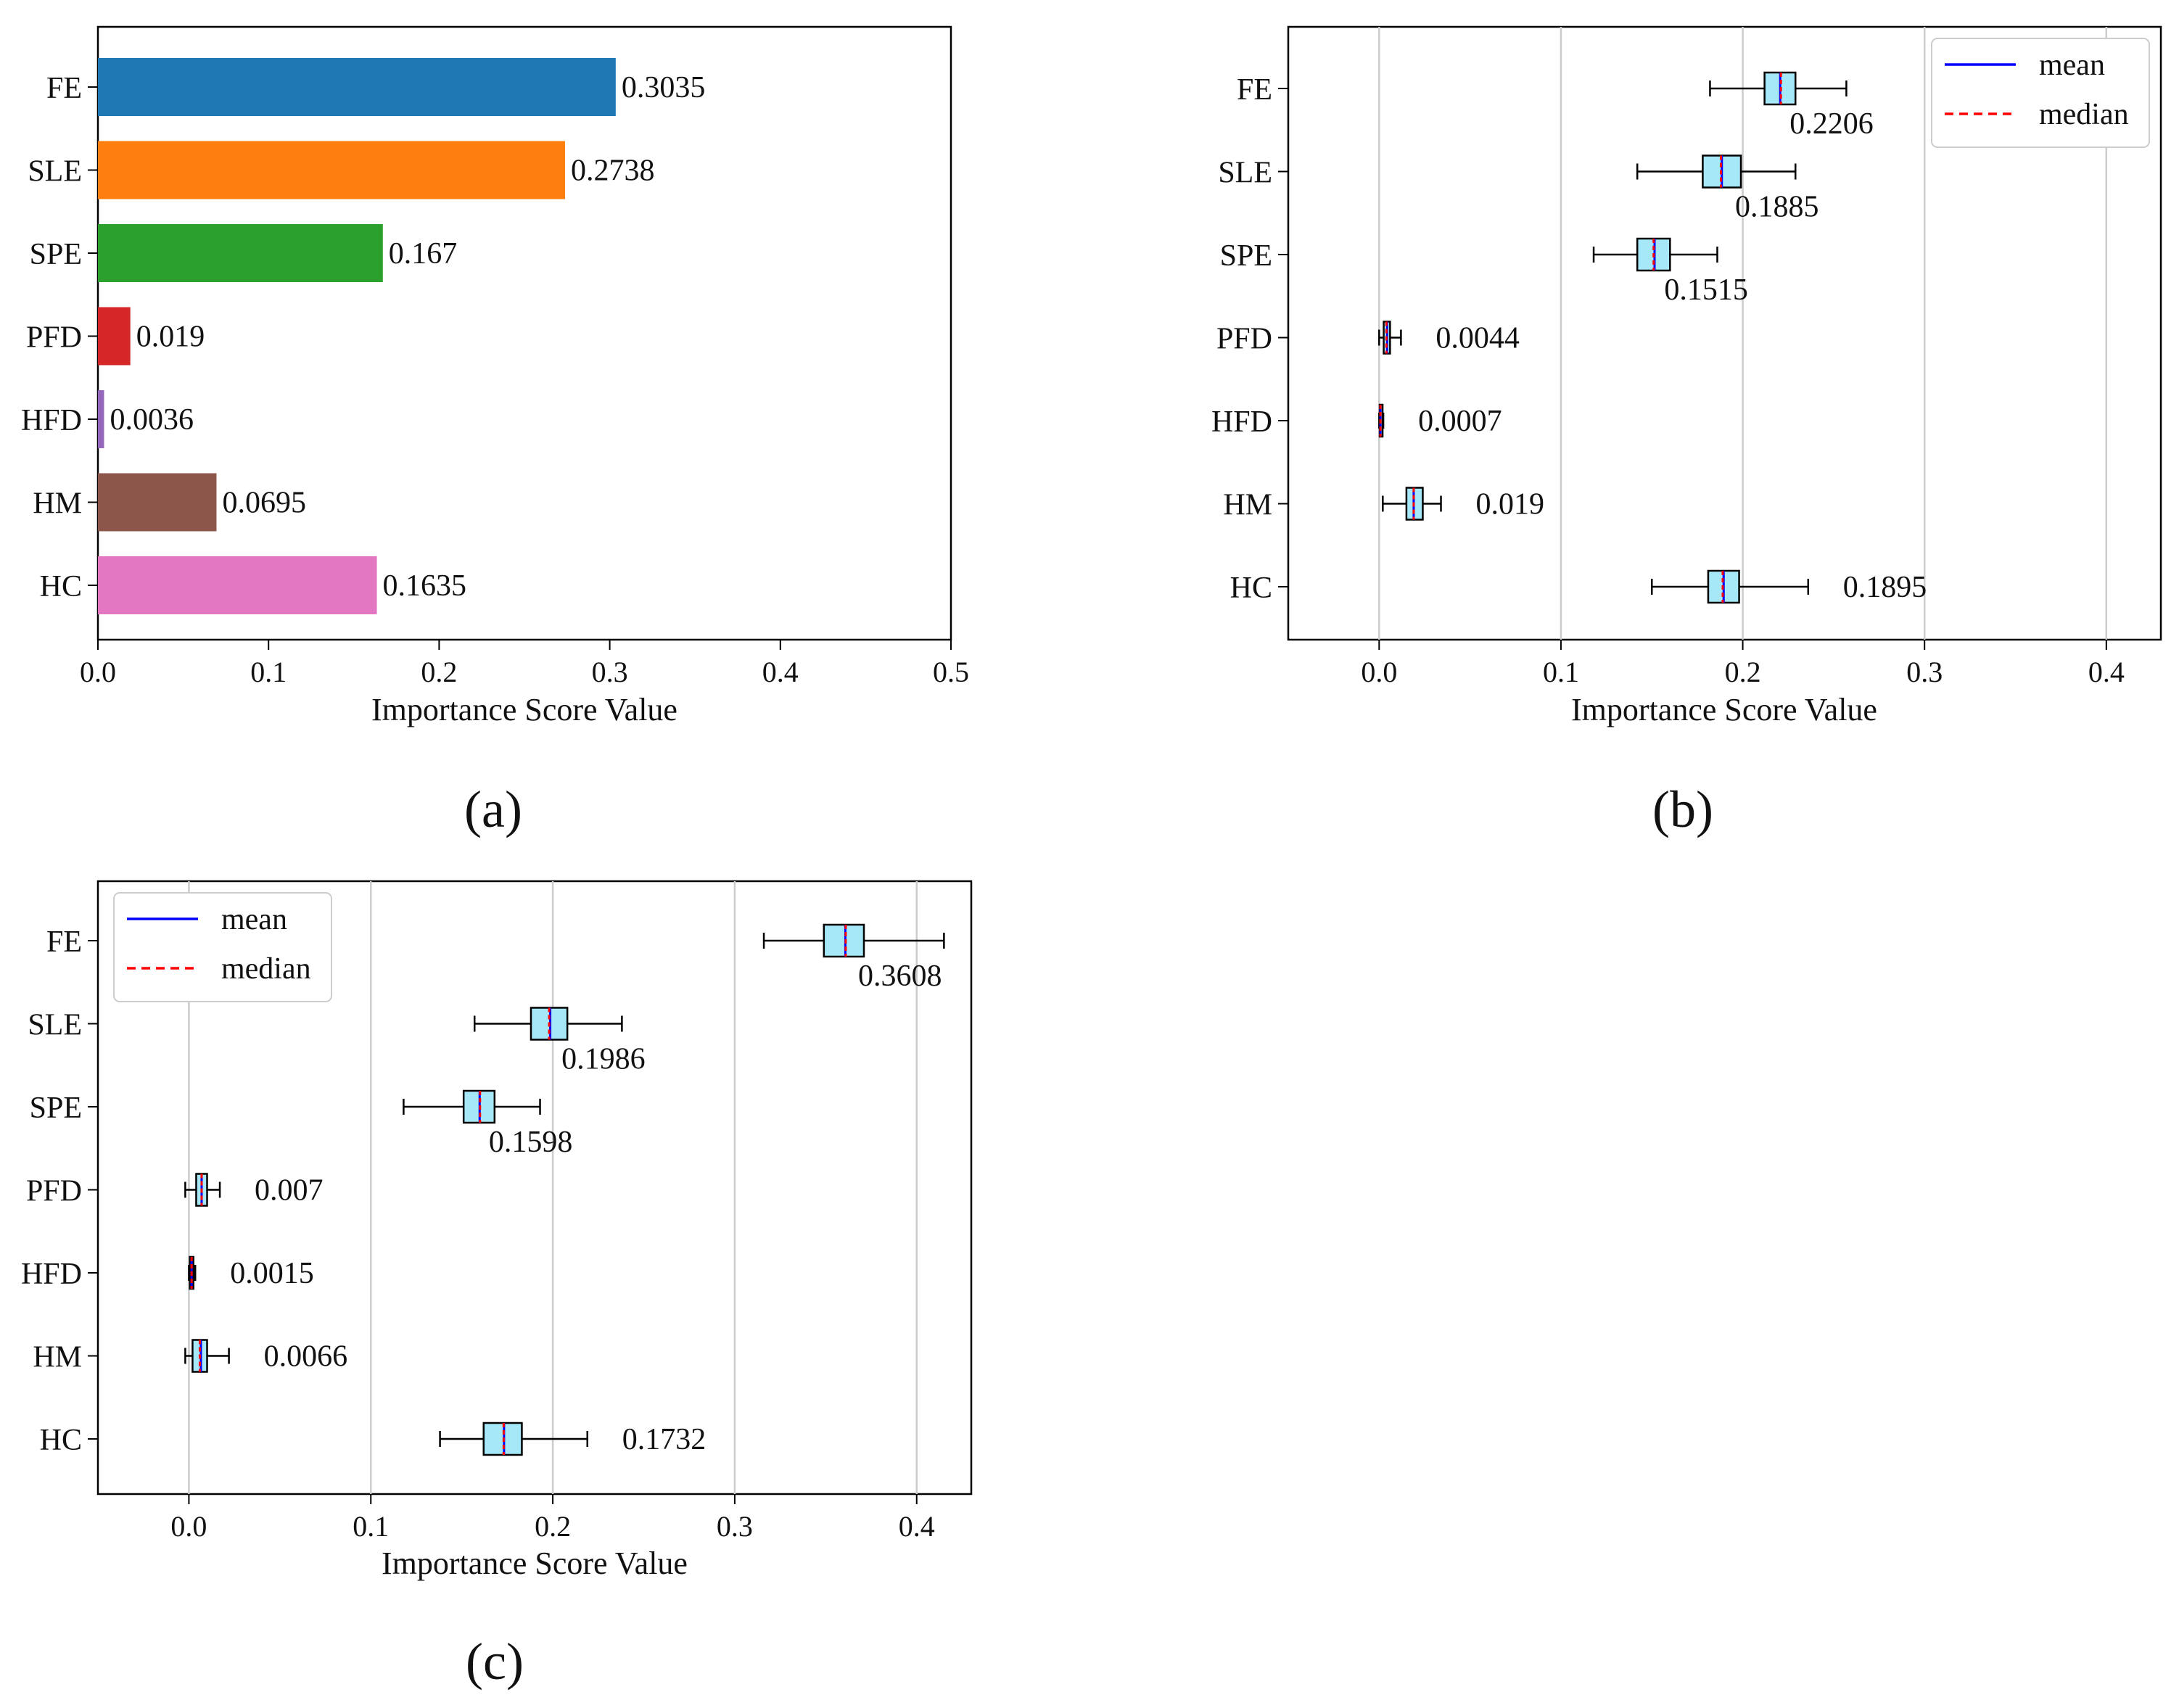 This screenshot has height=1708, width=2179. Describe the element at coordinates (1724, 709) in the screenshot. I see `panel-b-xlabel: Importance Score Value` at that location.